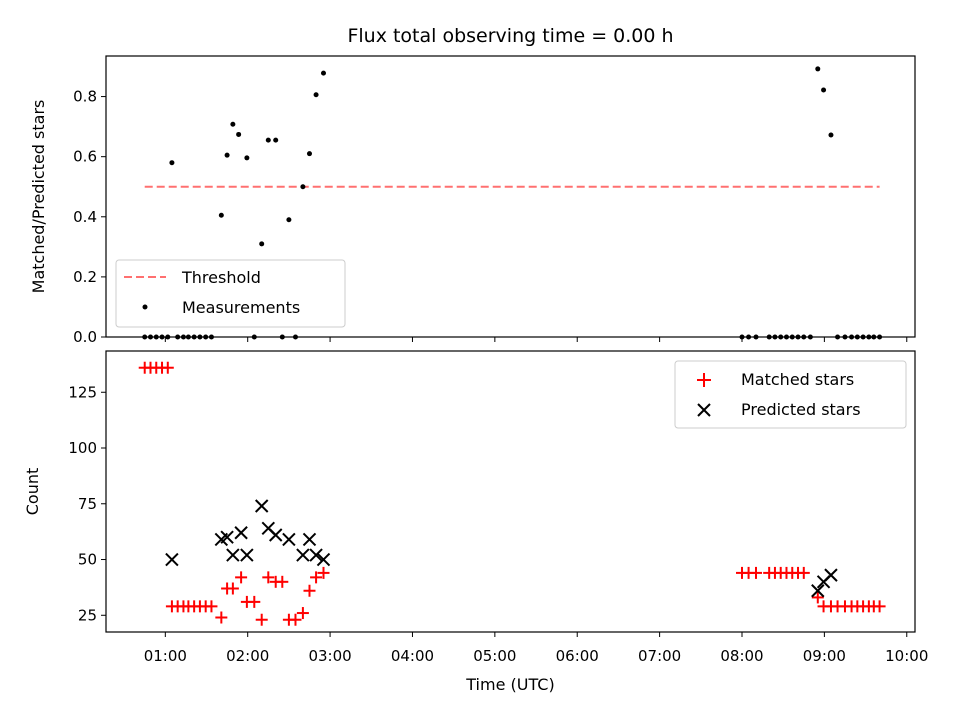  Describe the element at coordinates (221, 277) in the screenshot. I see `threshold-legend-label: Threshold` at that location.